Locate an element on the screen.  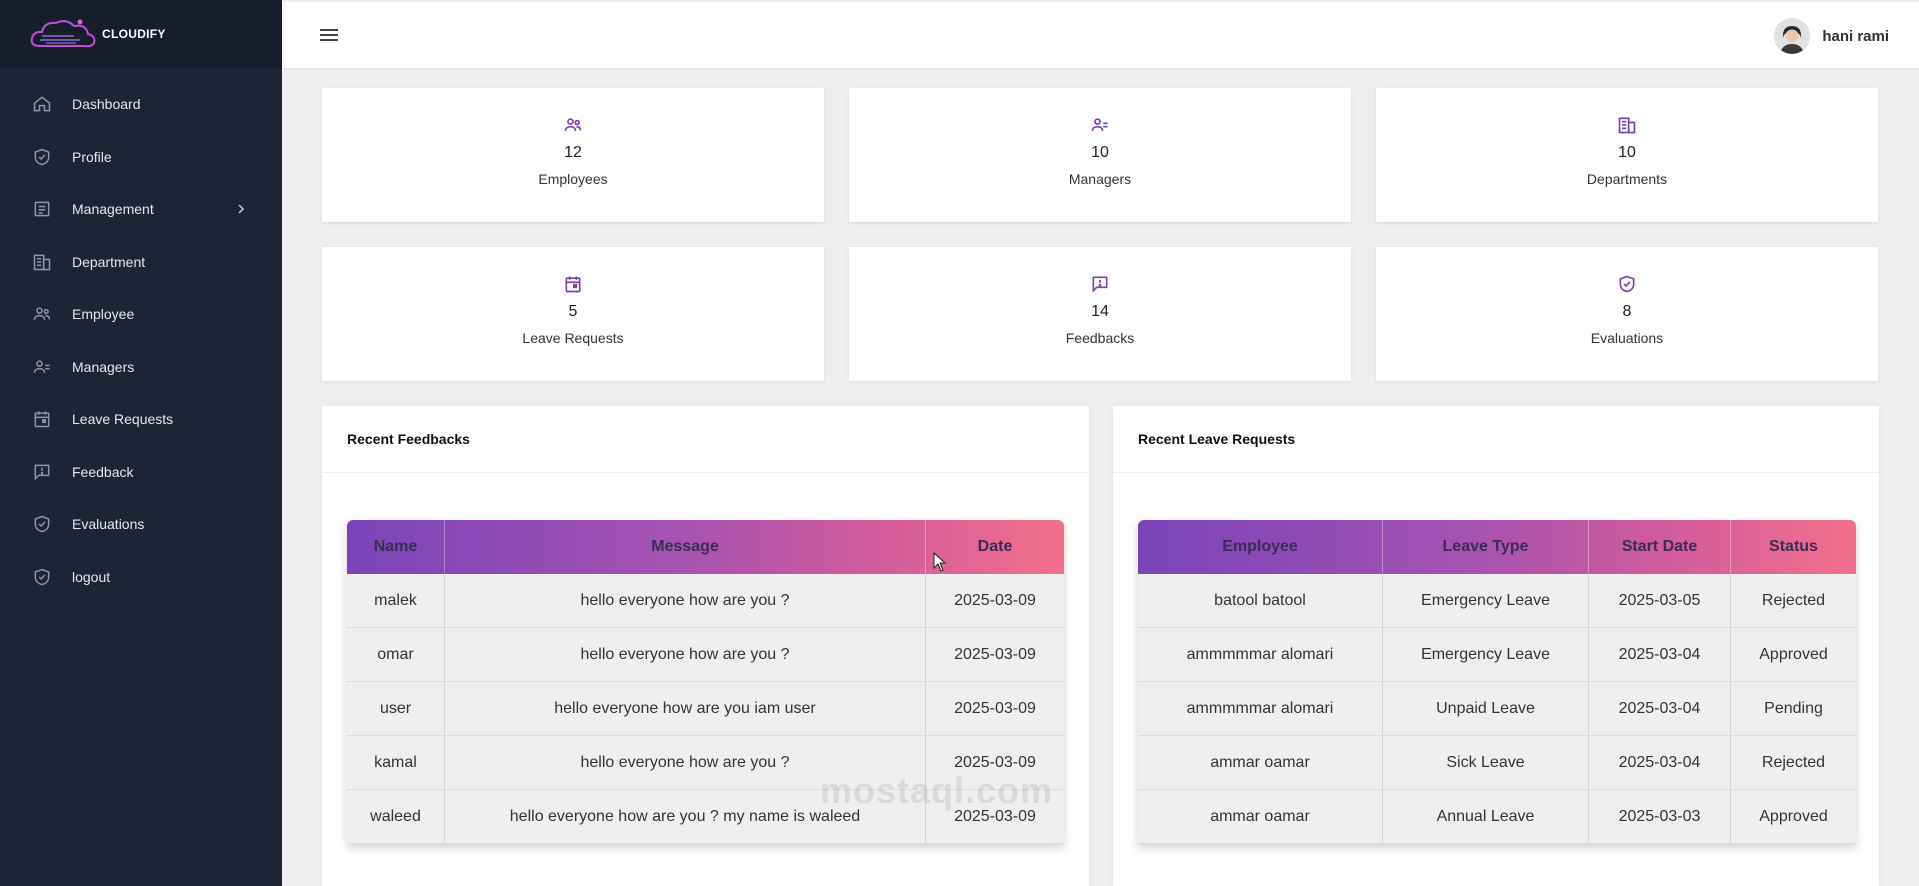
status-cell: Approved is located at coordinates (1793, 816).